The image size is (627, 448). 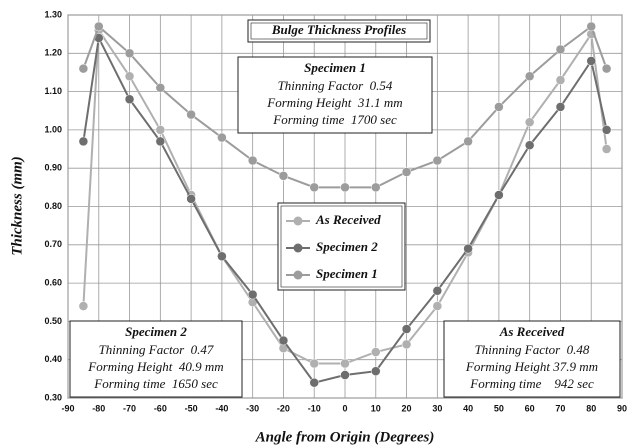 I want to click on x-tick-label: 50, so click(x=499, y=408).